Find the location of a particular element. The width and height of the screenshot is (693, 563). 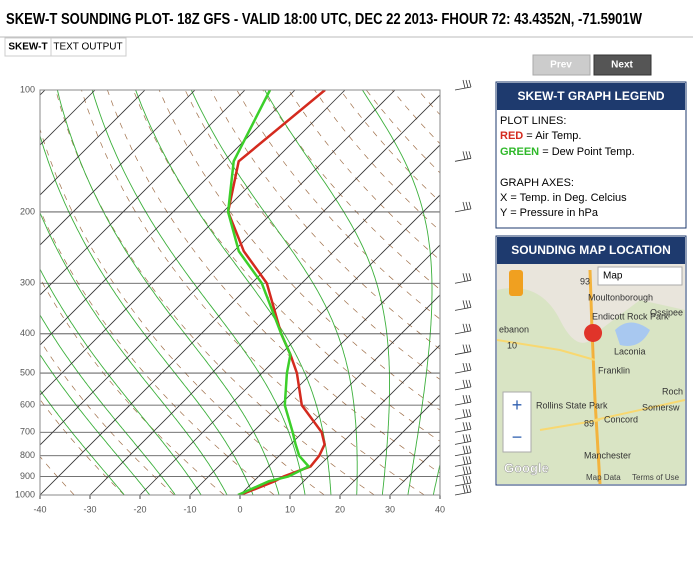

x-tick-label: 30 is located at coordinates (390, 509).